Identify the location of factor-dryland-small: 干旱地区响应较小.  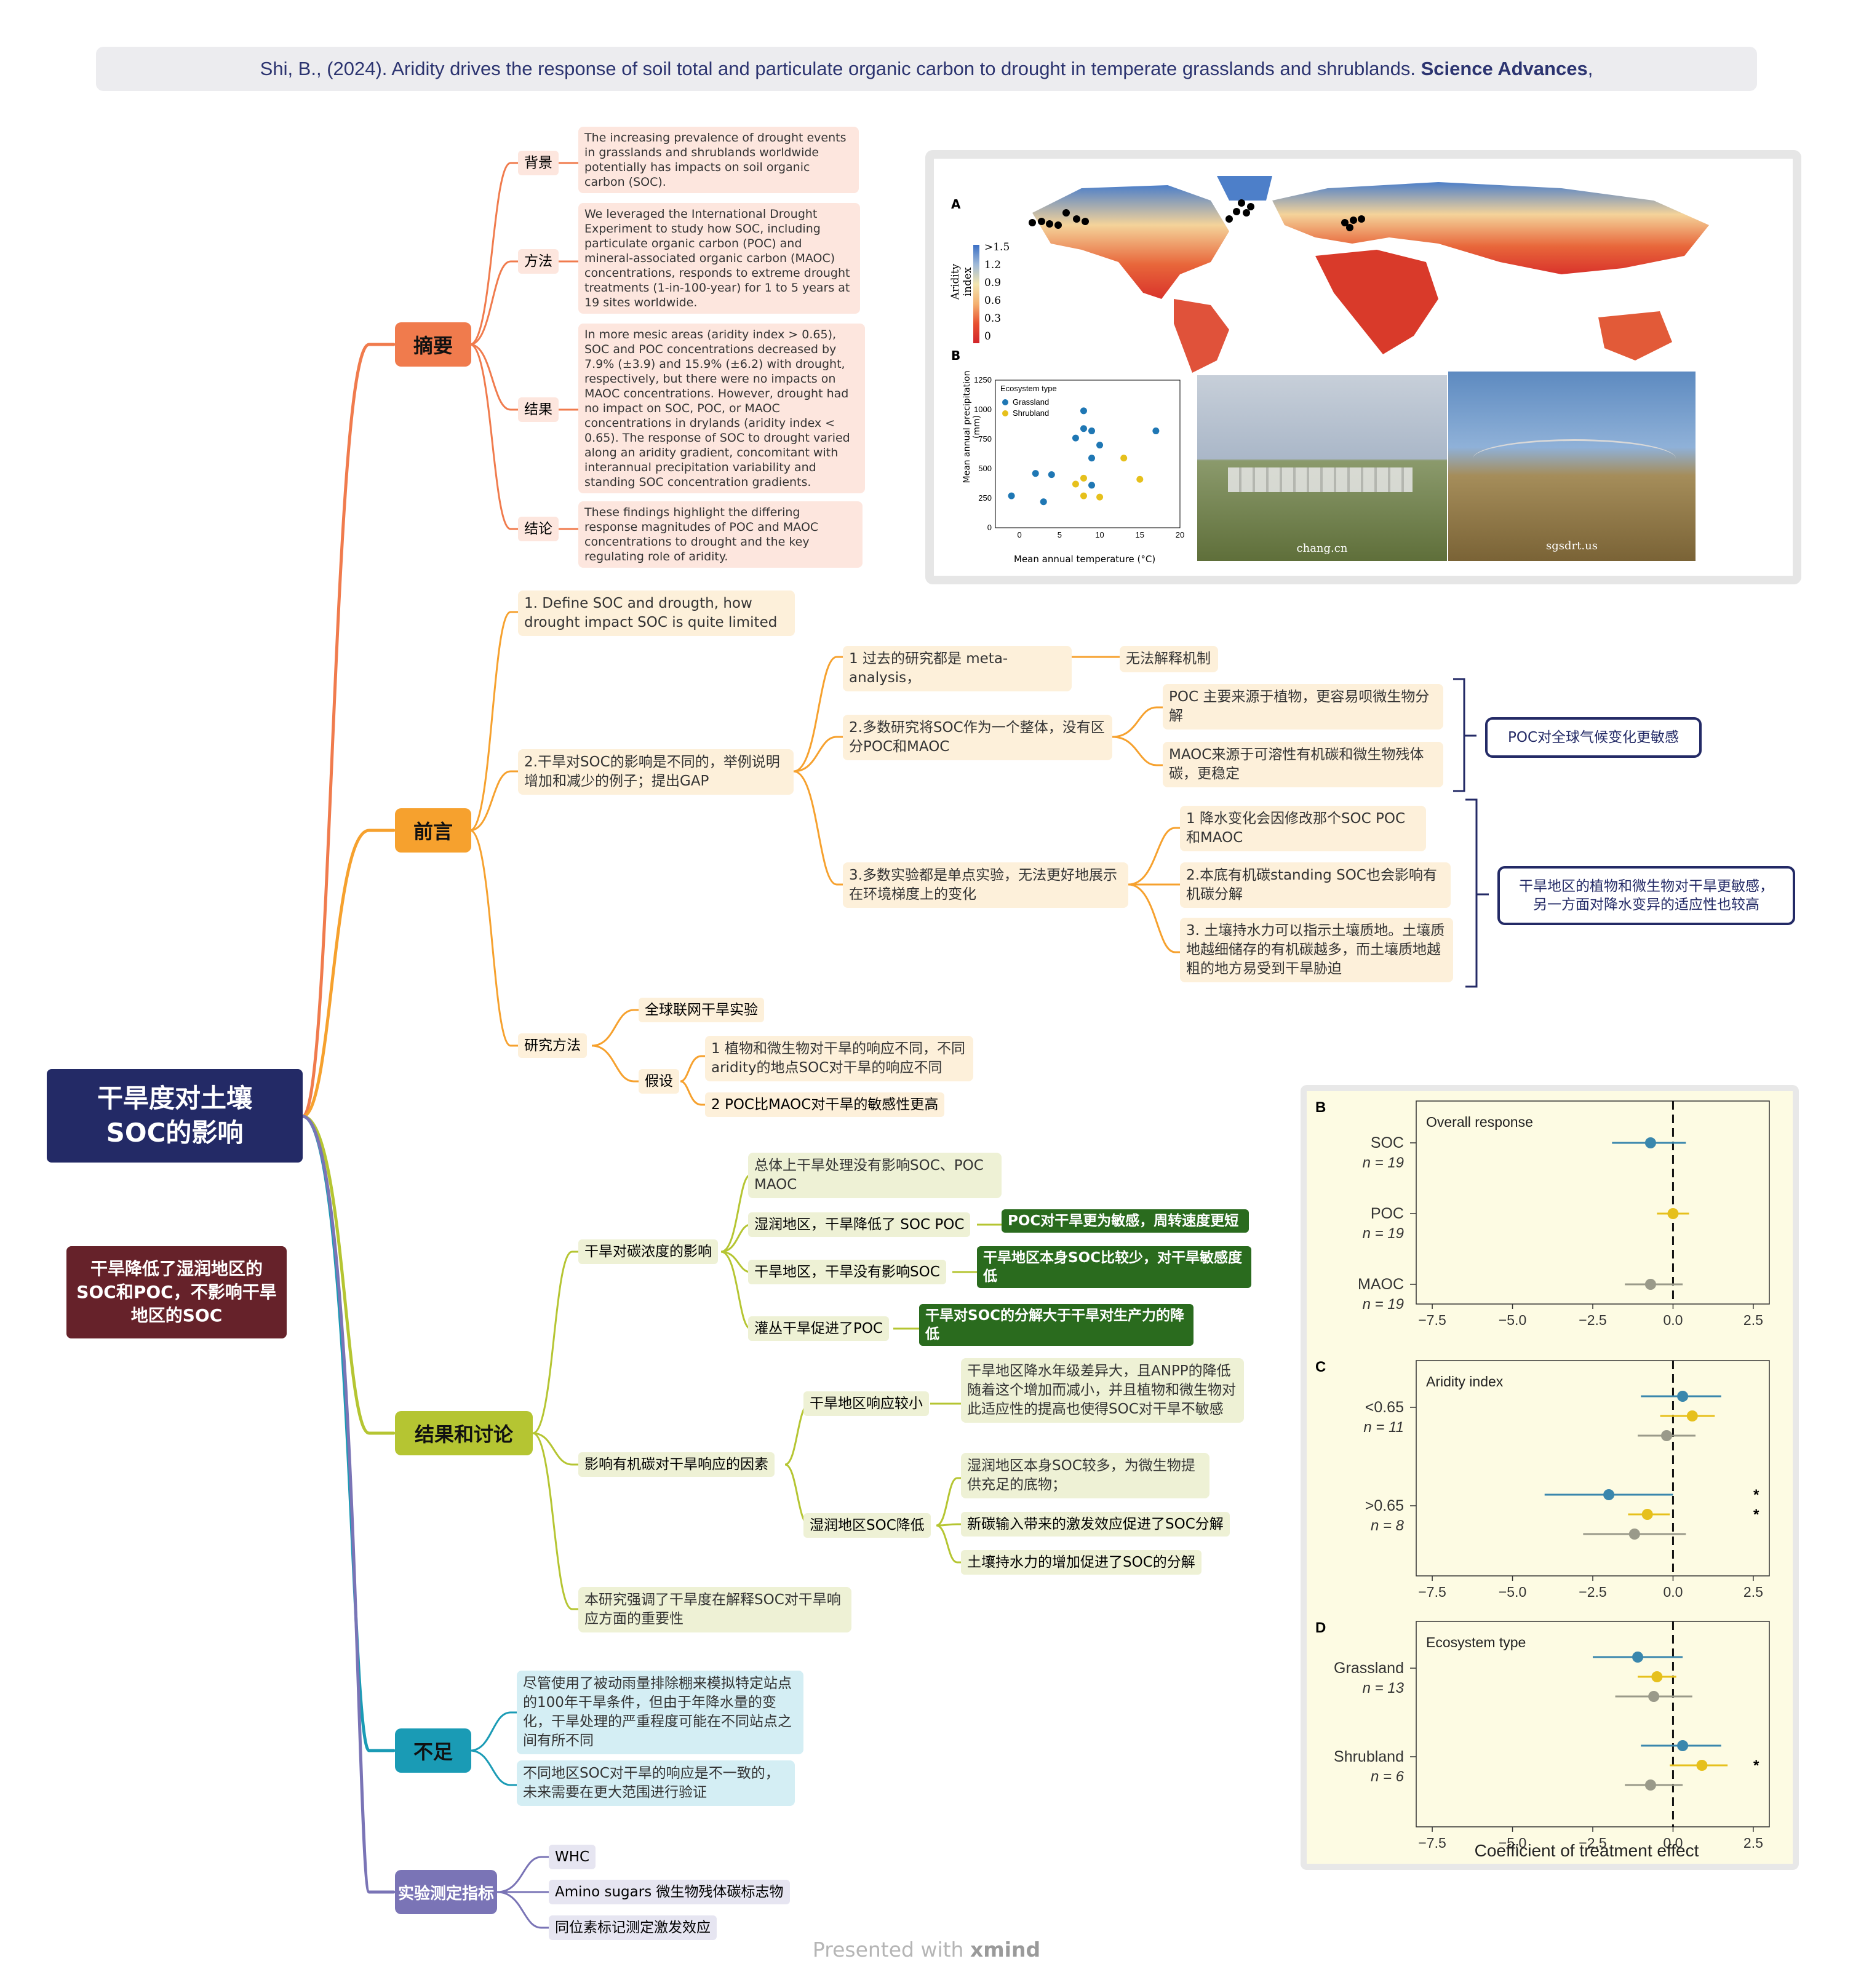
(866, 1403).